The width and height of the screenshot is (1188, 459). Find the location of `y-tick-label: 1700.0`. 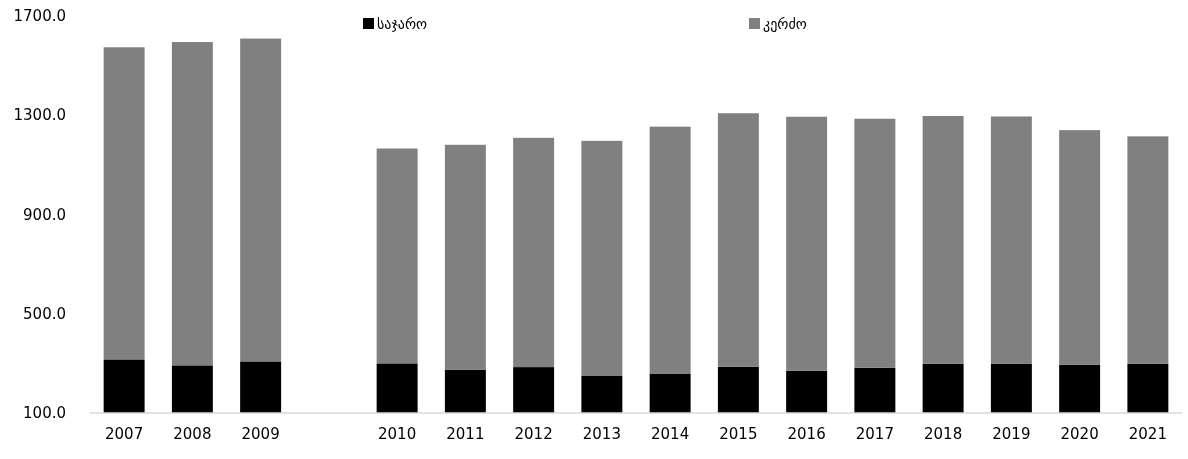

y-tick-label: 1700.0 is located at coordinates (39, 16).